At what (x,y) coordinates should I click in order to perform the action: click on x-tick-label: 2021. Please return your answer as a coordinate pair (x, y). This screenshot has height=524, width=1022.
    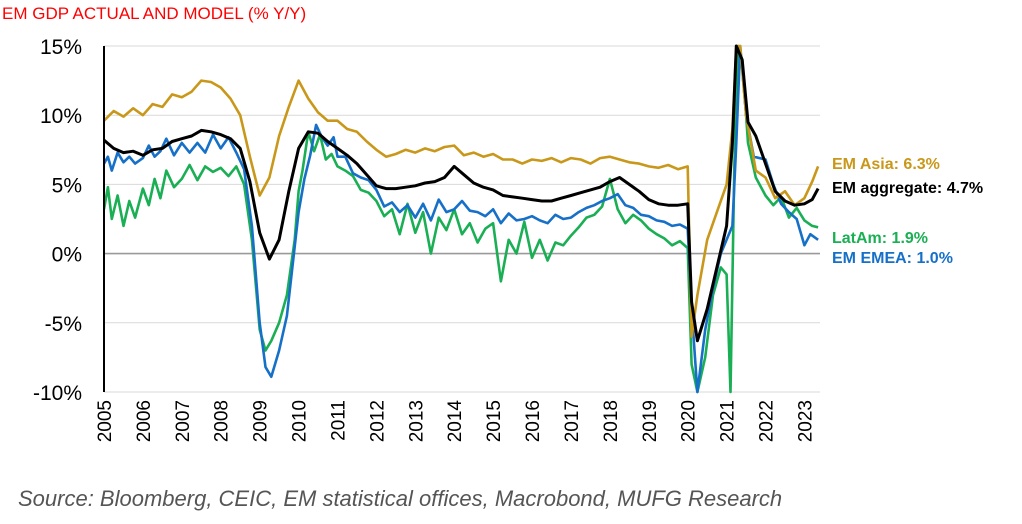
    Looking at the image, I should click on (728, 421).